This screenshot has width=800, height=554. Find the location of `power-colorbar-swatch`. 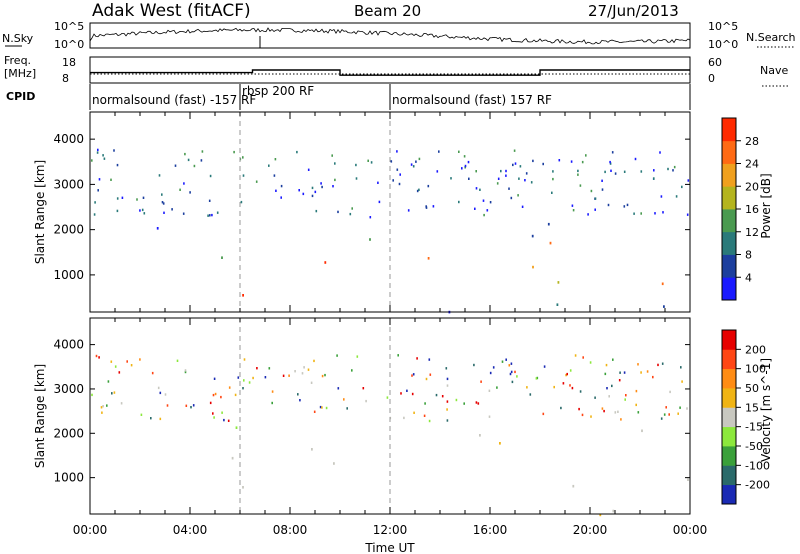

power-colorbar-swatch is located at coordinates (729, 175).